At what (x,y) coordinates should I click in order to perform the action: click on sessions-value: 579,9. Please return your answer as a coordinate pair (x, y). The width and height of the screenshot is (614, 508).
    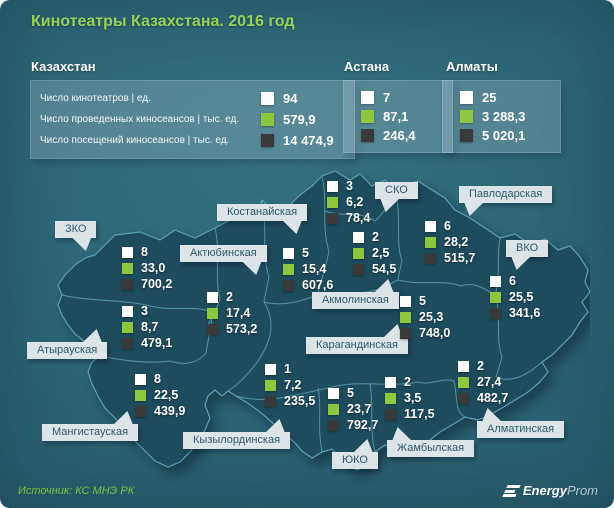
    Looking at the image, I should click on (299, 119).